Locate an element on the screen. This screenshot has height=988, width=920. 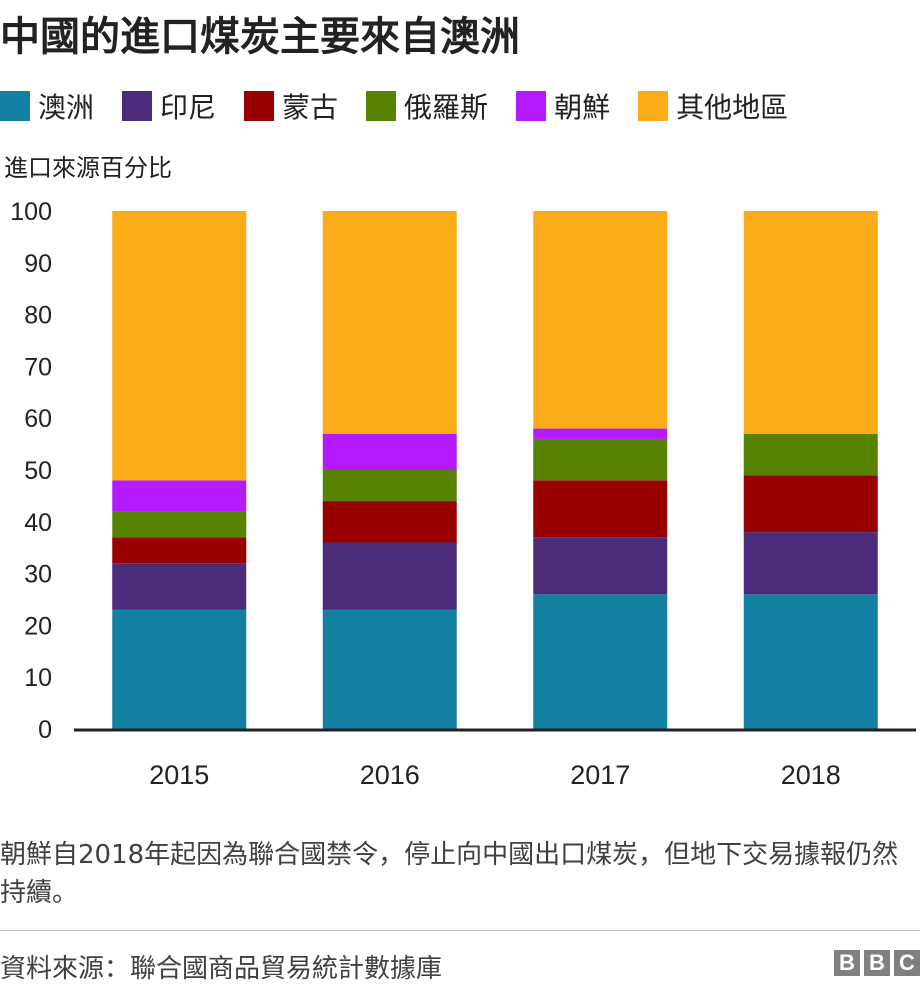
y-axis-label: 進口來源百分比 is located at coordinates (88, 168).